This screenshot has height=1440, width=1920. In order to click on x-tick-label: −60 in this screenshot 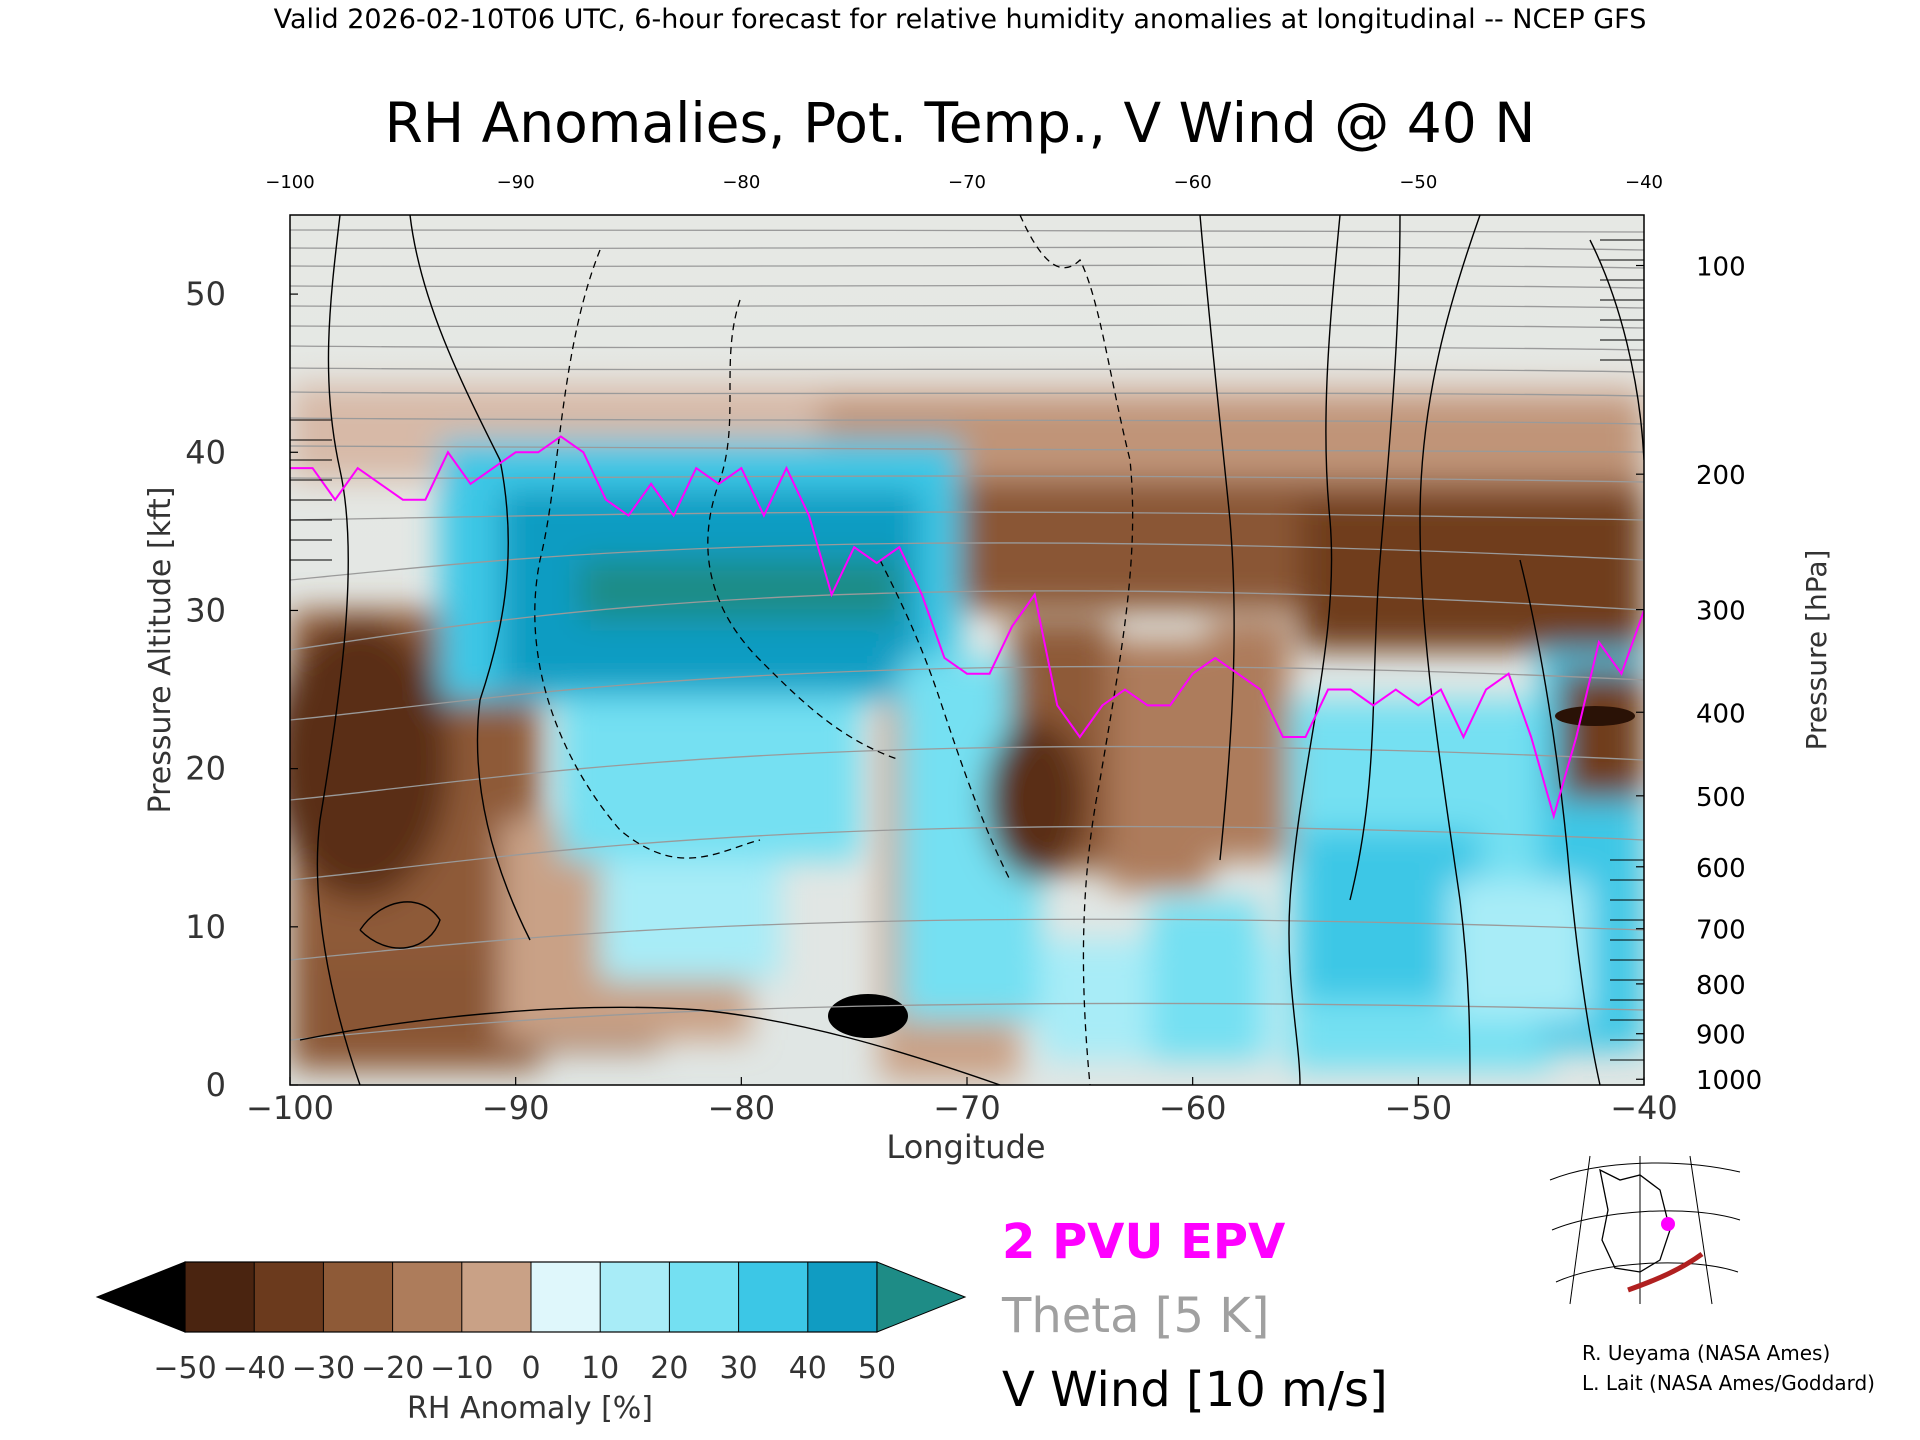, I will do `click(1193, 1108)`.